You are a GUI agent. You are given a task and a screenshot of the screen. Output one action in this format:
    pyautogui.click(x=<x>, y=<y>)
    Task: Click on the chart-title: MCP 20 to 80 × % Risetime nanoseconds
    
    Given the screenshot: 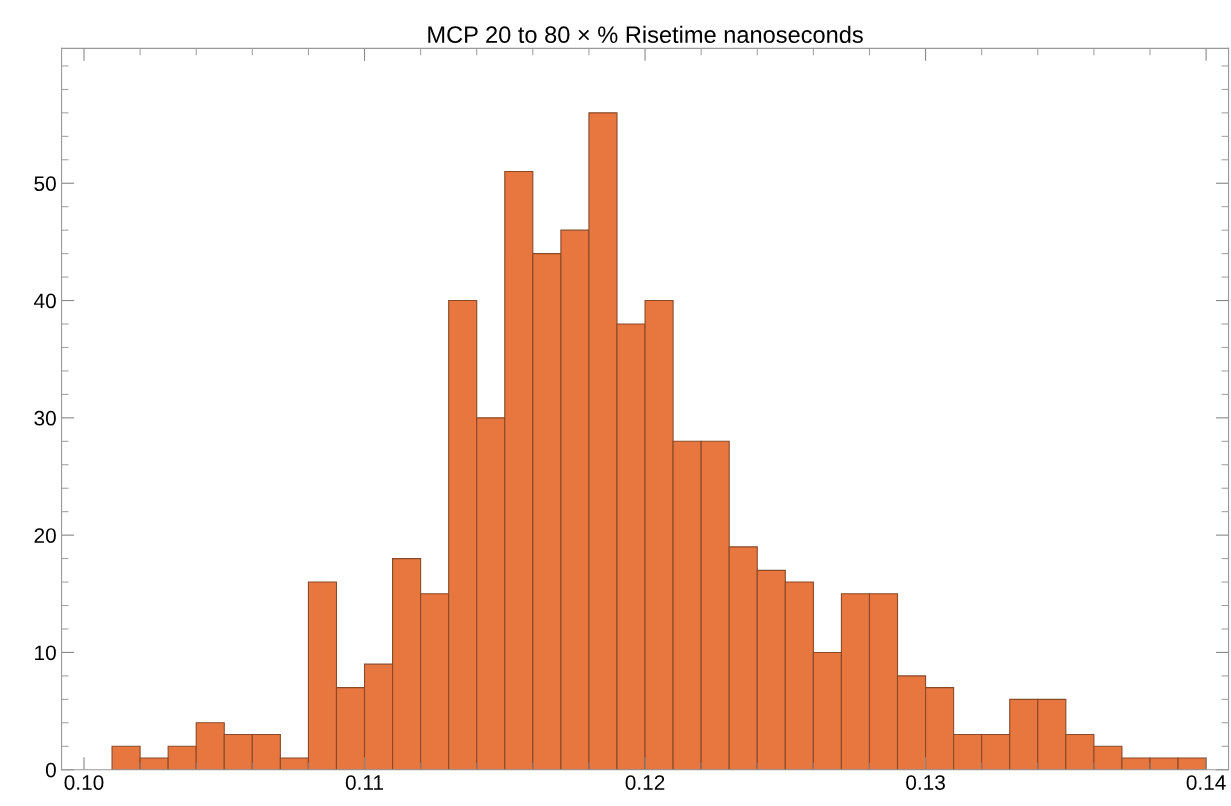 What is the action you would take?
    pyautogui.click(x=645, y=34)
    